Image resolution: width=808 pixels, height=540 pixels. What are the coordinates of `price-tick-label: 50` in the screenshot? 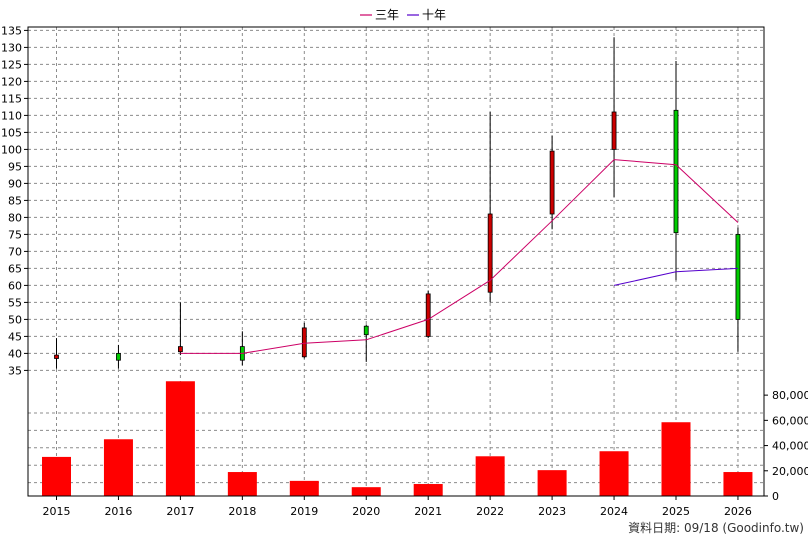 It's located at (15, 319).